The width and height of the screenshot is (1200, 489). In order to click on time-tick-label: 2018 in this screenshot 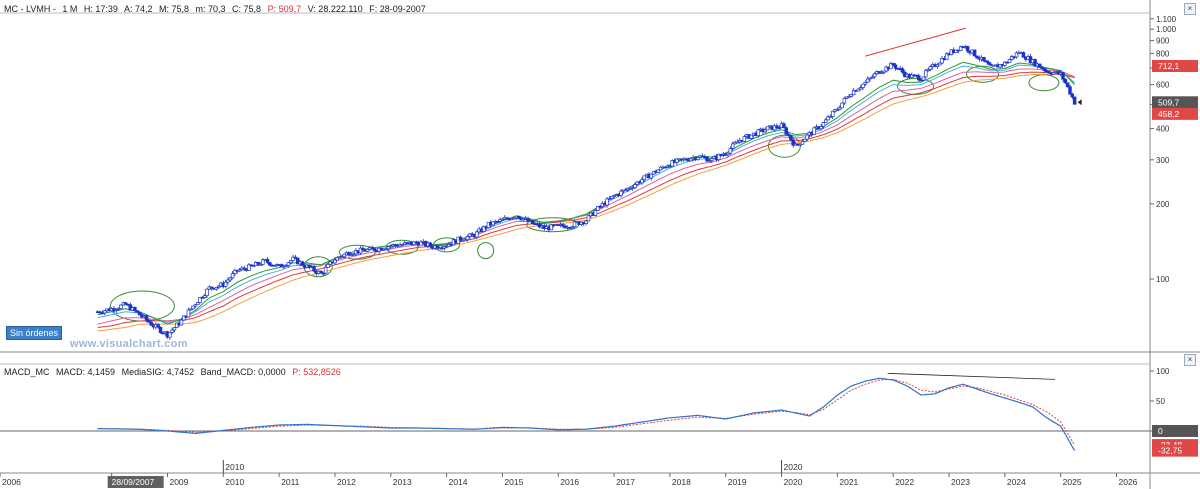, I will do `click(681, 482)`.